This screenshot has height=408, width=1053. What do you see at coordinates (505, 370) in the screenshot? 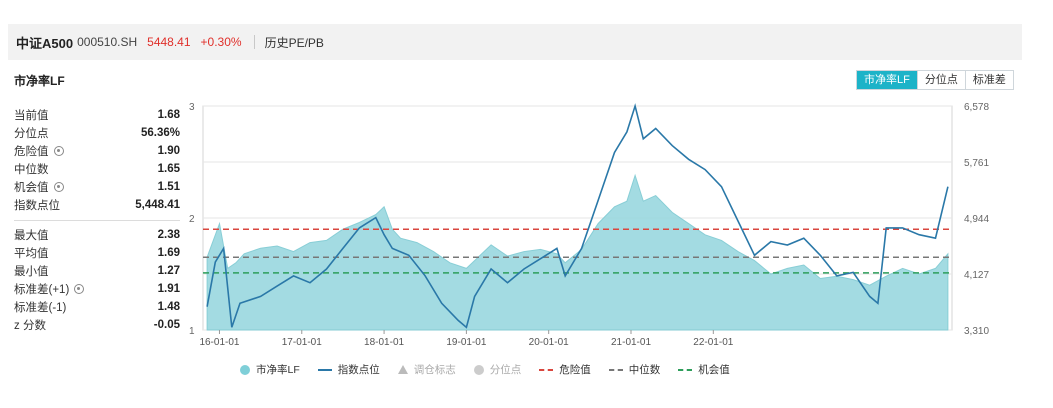
I see `legend-label: 分位点` at bounding box center [505, 370].